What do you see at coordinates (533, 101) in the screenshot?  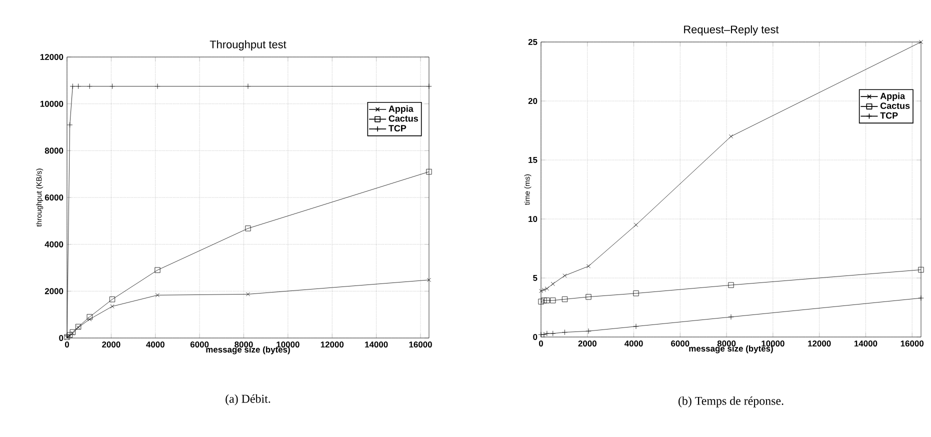 I see `y-tick-label: 20` at bounding box center [533, 101].